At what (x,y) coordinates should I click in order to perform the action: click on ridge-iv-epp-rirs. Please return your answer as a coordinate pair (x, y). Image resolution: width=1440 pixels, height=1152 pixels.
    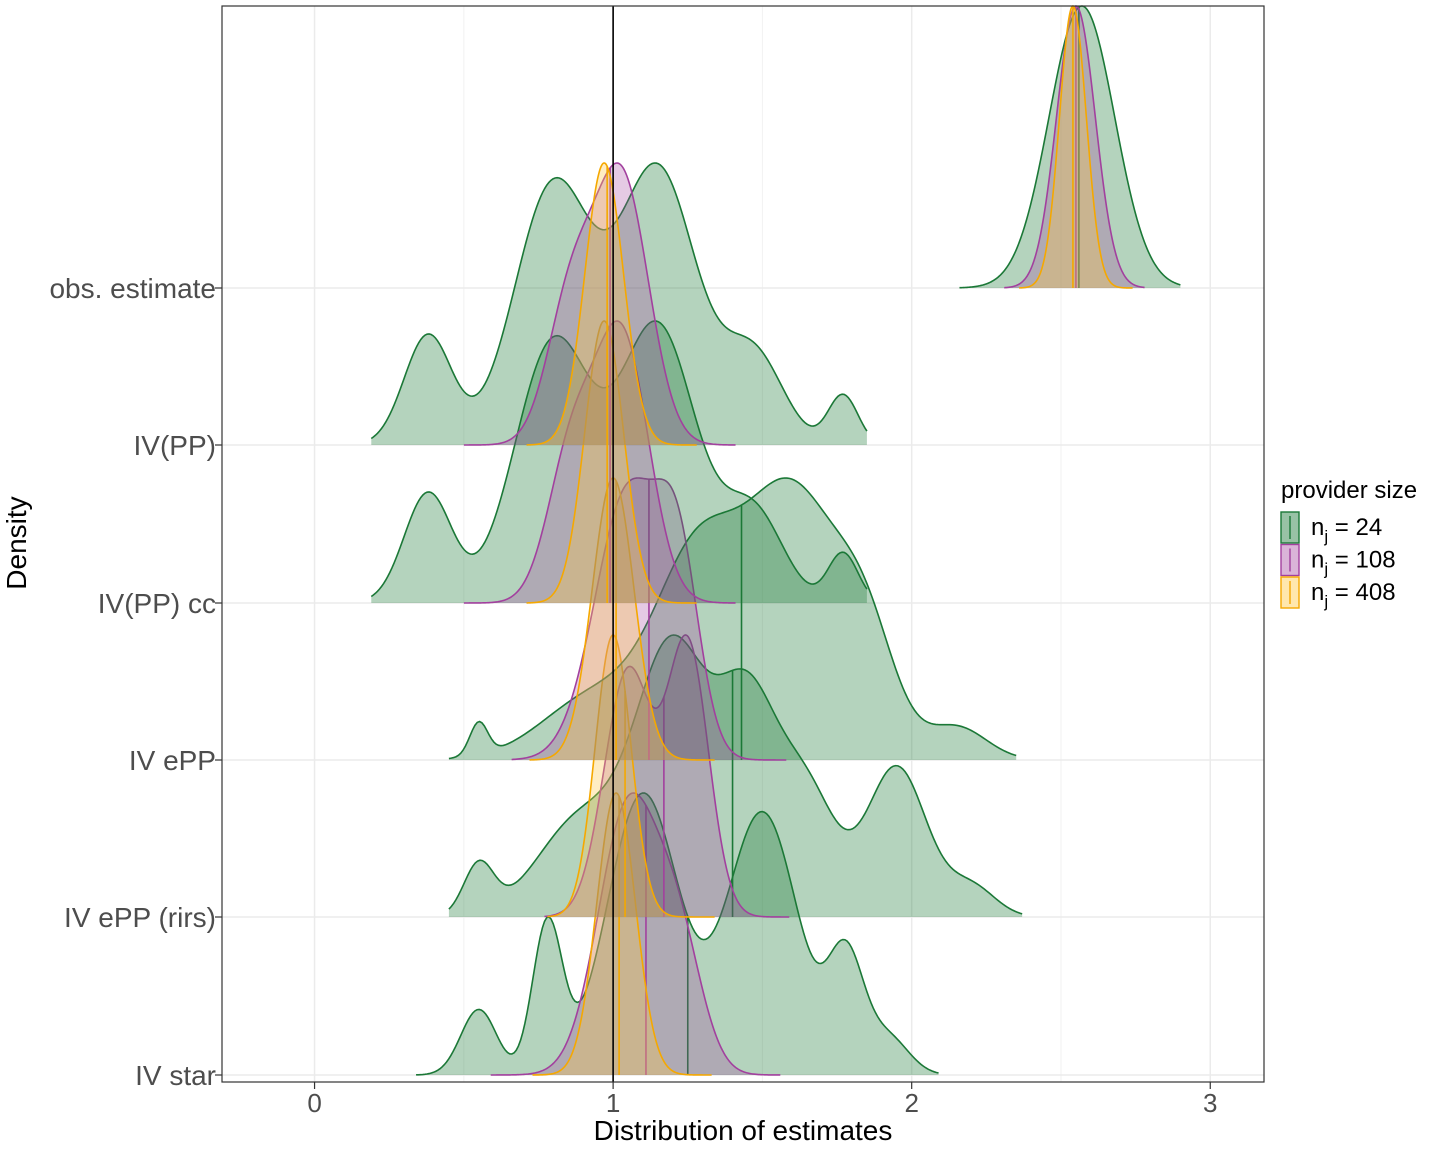
    Looking at the image, I should click on (735, 776).